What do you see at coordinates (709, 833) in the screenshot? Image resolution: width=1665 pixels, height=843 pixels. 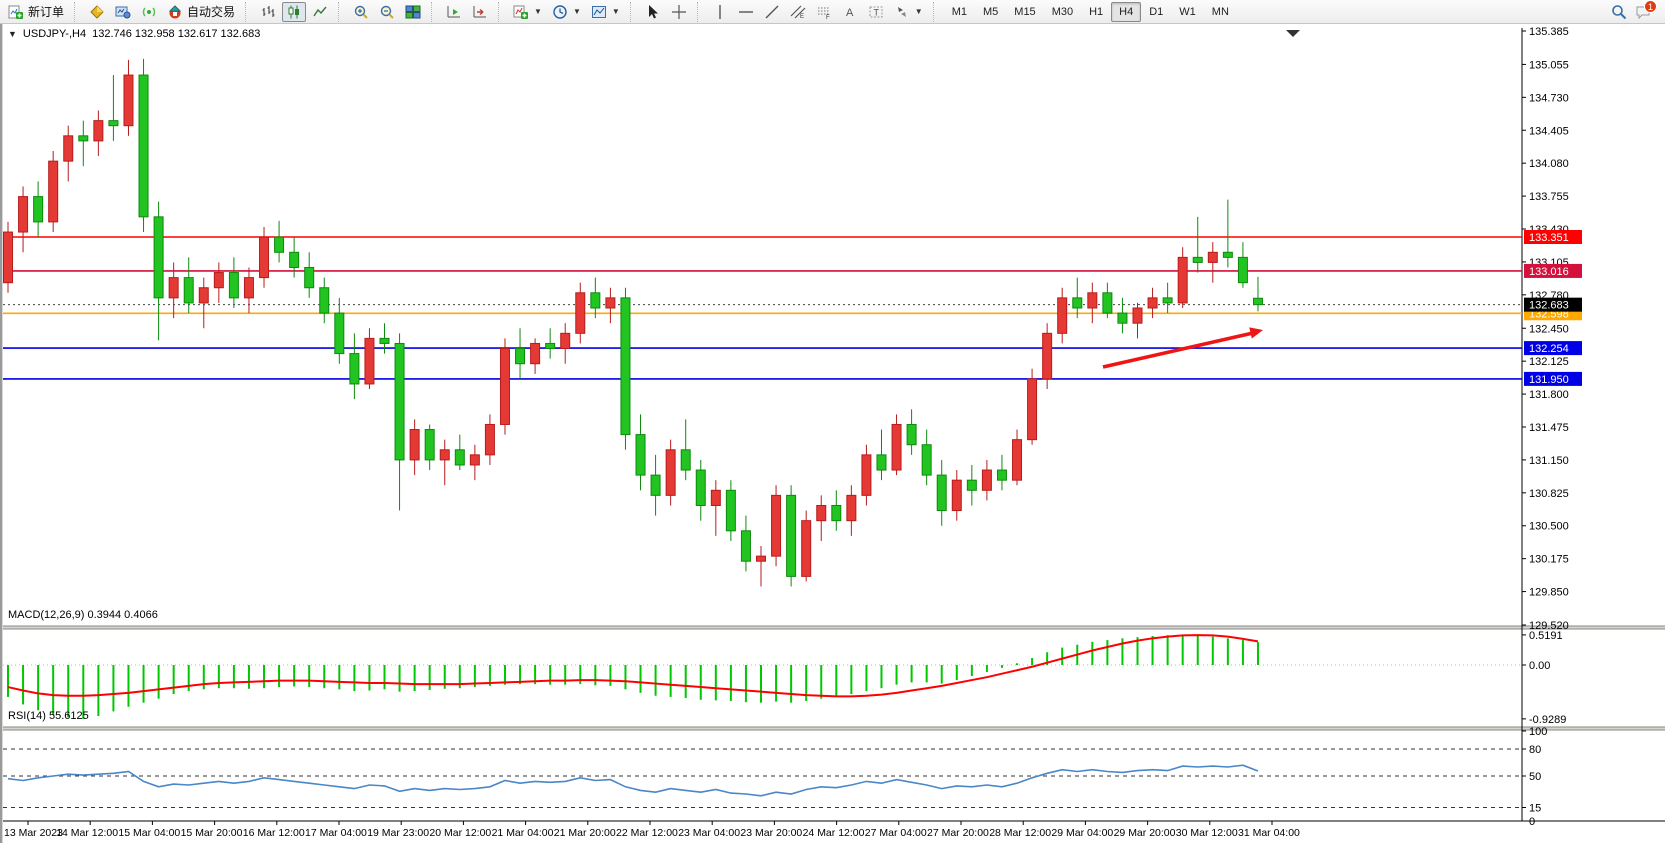 I see `time-axis-label: 23 Mar 04:00` at bounding box center [709, 833].